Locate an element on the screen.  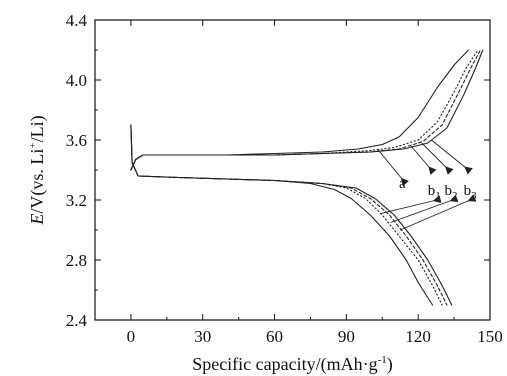
y-tick-label: 3.2 is located at coordinates (76, 200).